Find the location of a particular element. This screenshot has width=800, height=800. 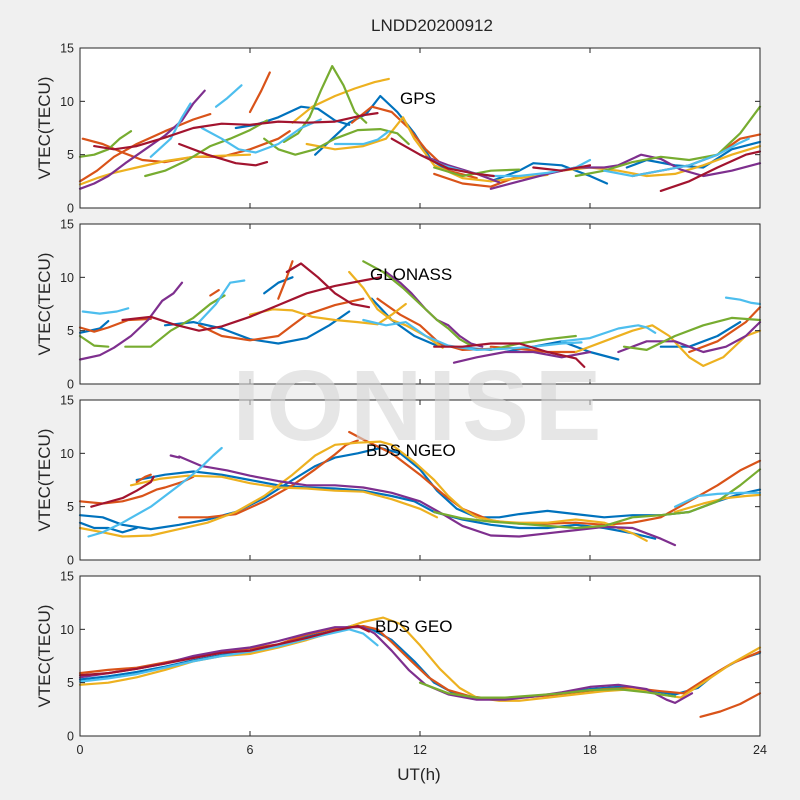

panel-label: GPS is located at coordinates (418, 98).